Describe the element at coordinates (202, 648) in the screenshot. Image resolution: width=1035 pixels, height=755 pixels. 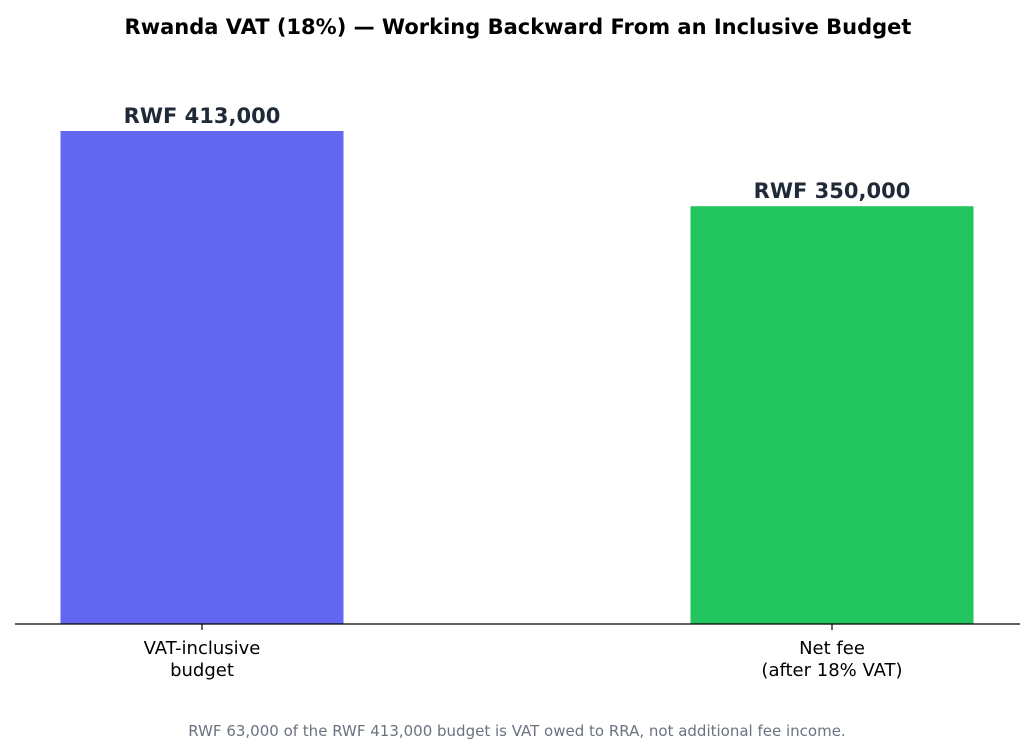
I see `x-tick-label-0-line-0: VAT-inclusive` at that location.